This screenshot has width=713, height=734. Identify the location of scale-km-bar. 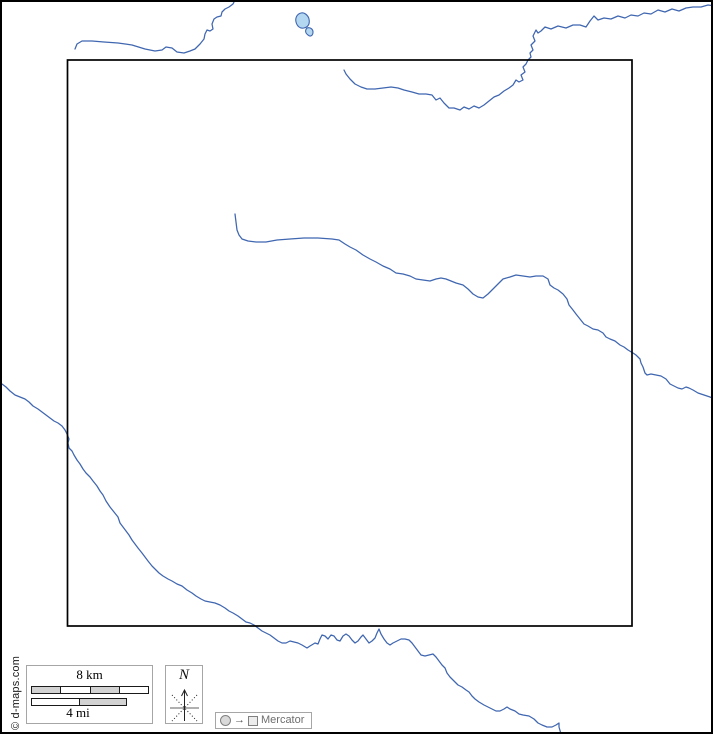
(90, 690).